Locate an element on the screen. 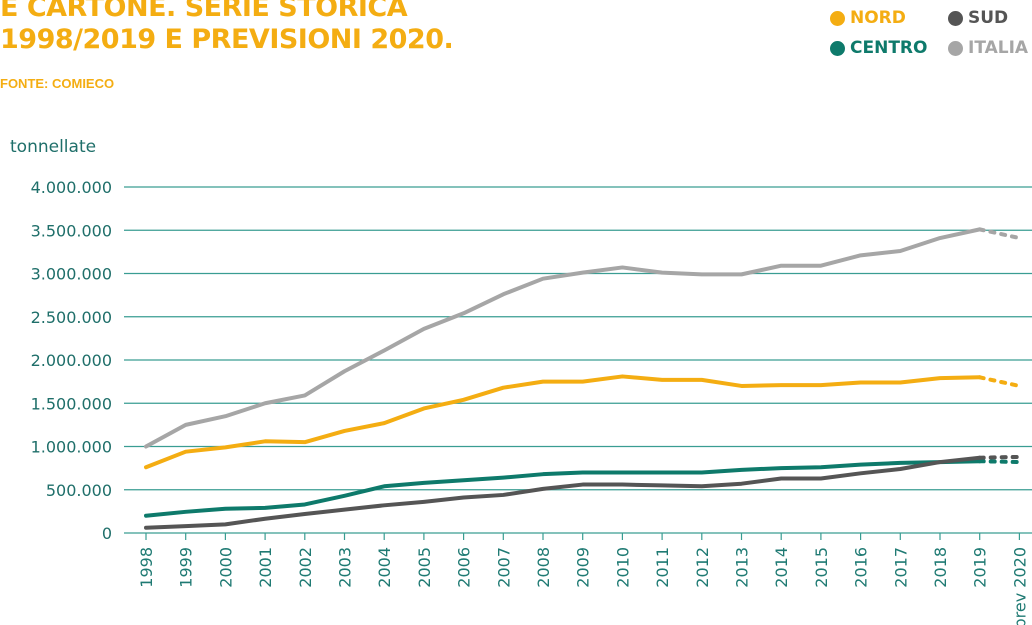 The height and width of the screenshot is (625, 1032). legend-item-centro: CENTRO is located at coordinates (878, 48).